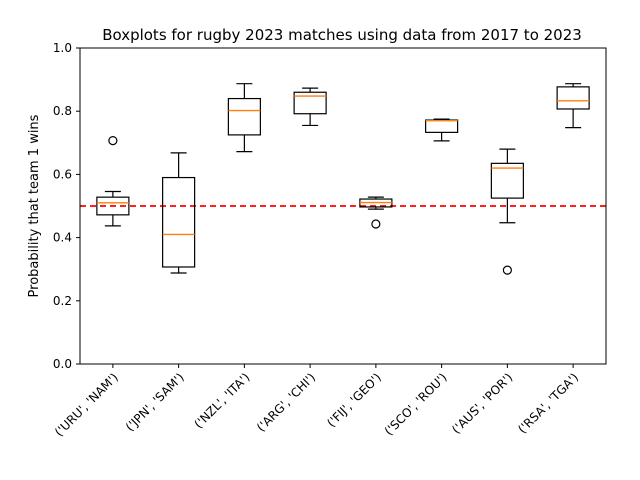 The image size is (640, 480). I want to click on y-tick-label: 1.0, so click(62, 48).